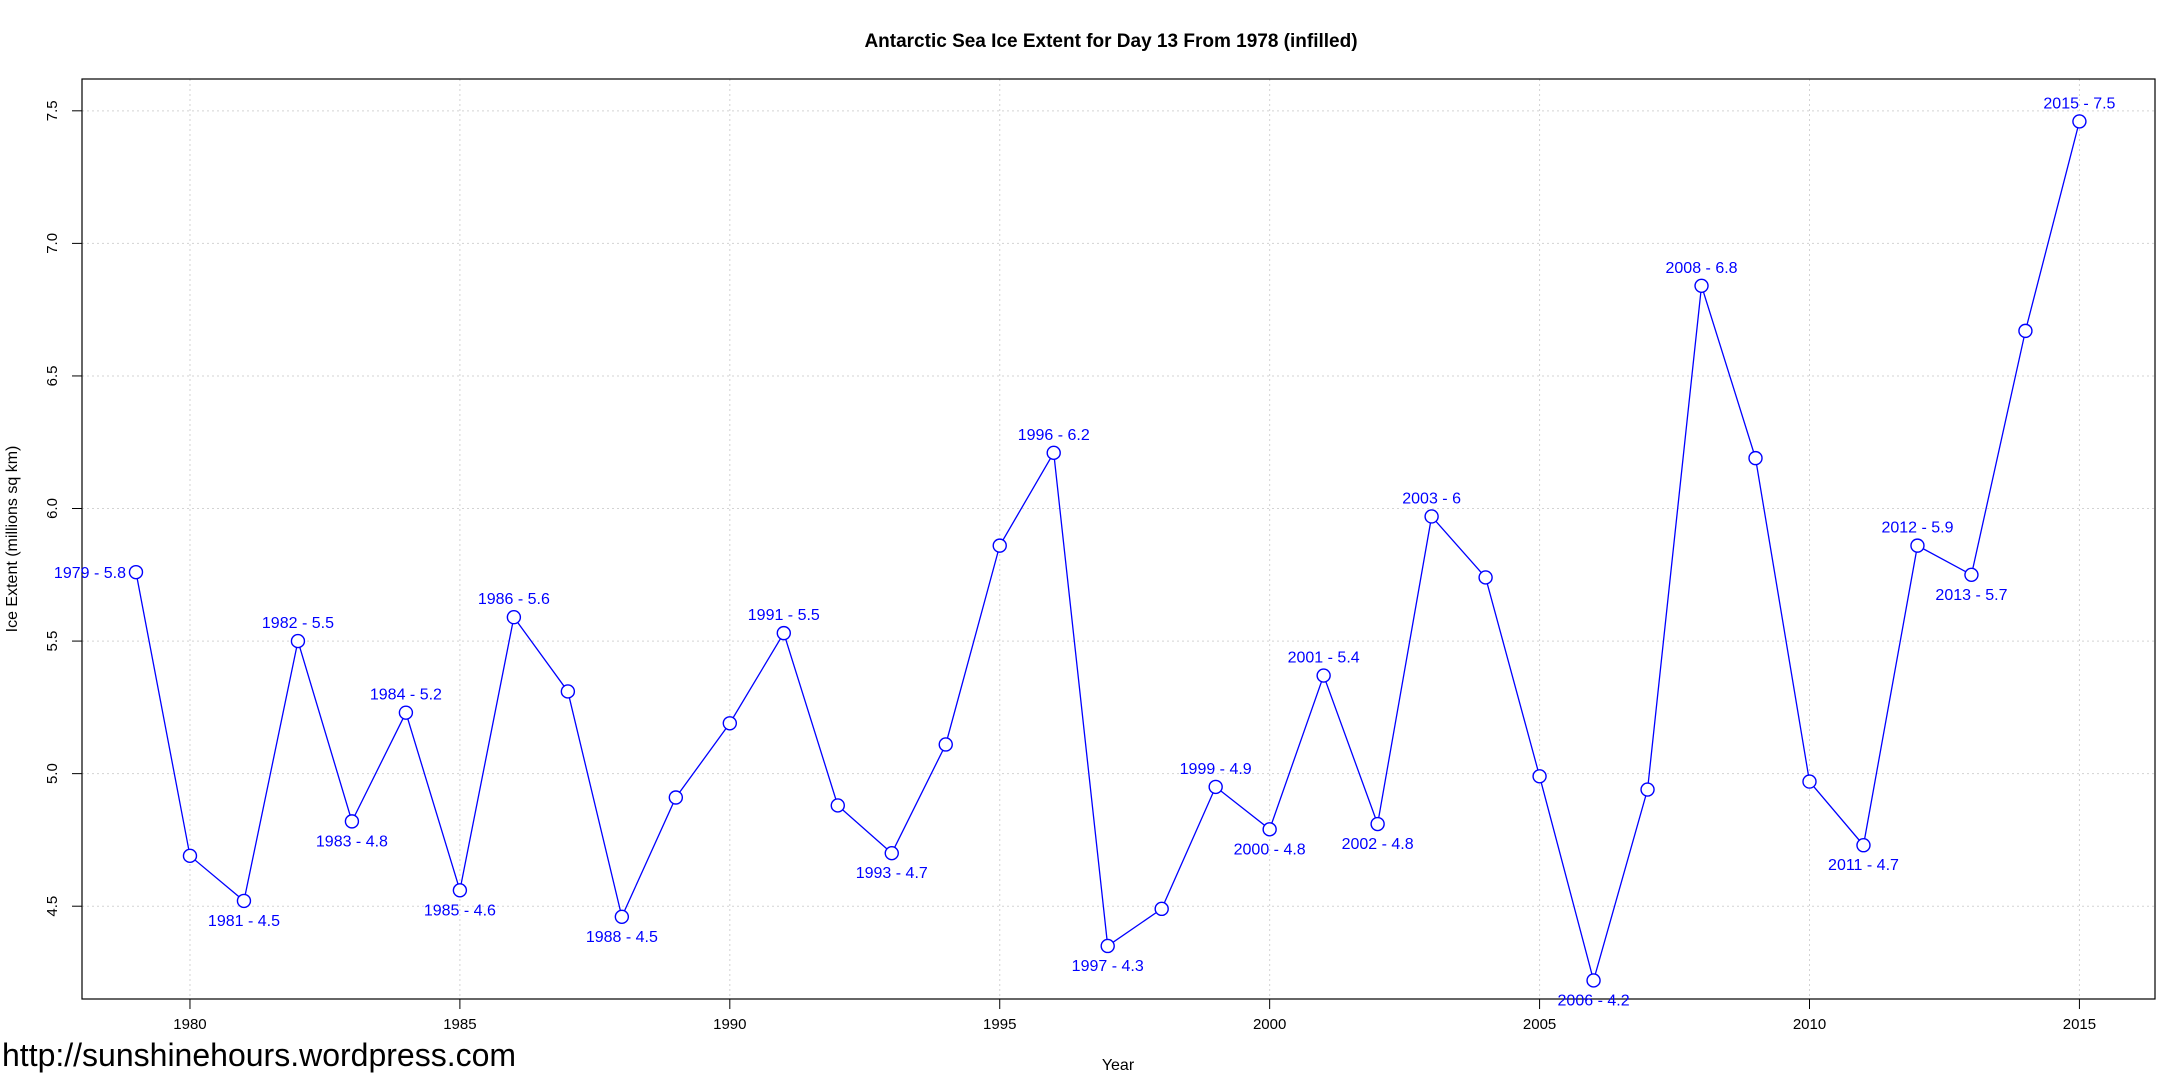 The height and width of the screenshot is (1087, 2176). What do you see at coordinates (259, 1055) in the screenshot?
I see `source-url: http://sunshinehours.wordpress.com` at bounding box center [259, 1055].